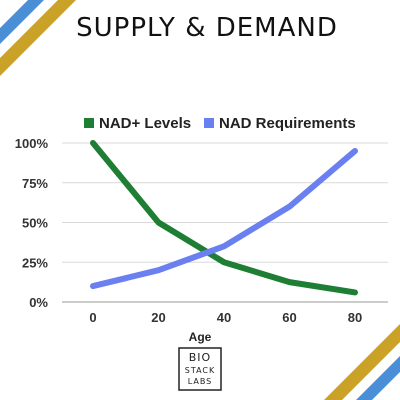 The height and width of the screenshot is (400, 400). I want to click on x-axis-ticks: 0 20 40 60 80, so click(225, 317).